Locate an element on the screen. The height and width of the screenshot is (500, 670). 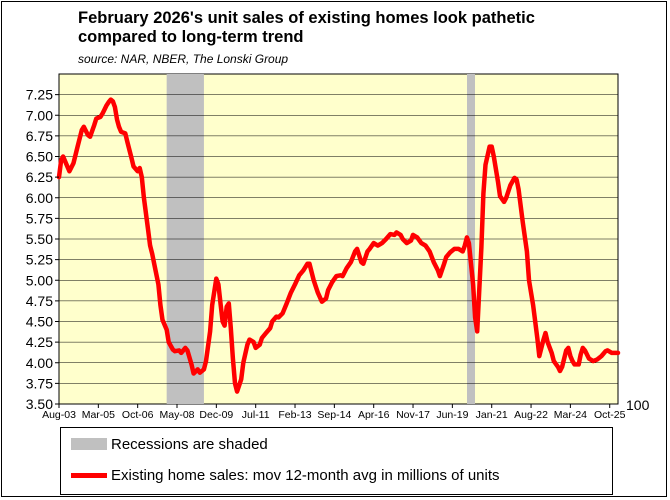
y-tick-label: 5.00 is located at coordinates (39, 280).